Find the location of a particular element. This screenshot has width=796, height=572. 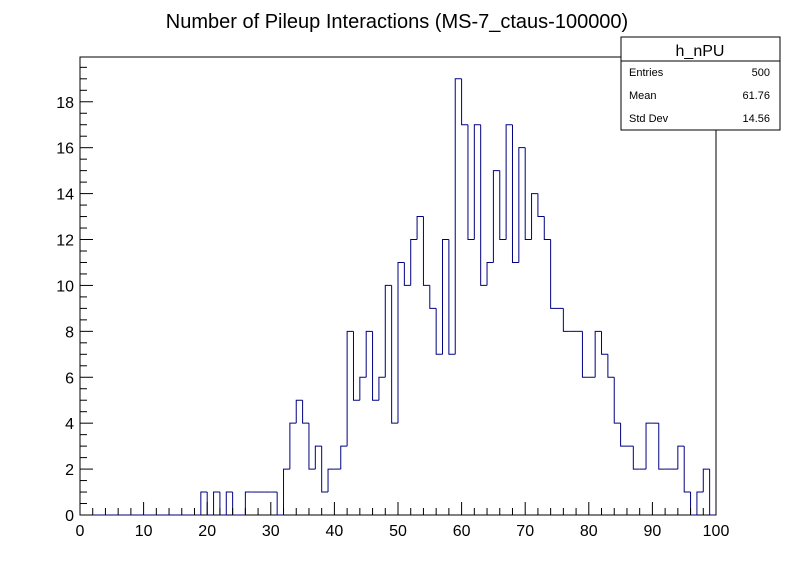

x-tick-label: 60 is located at coordinates (462, 531).